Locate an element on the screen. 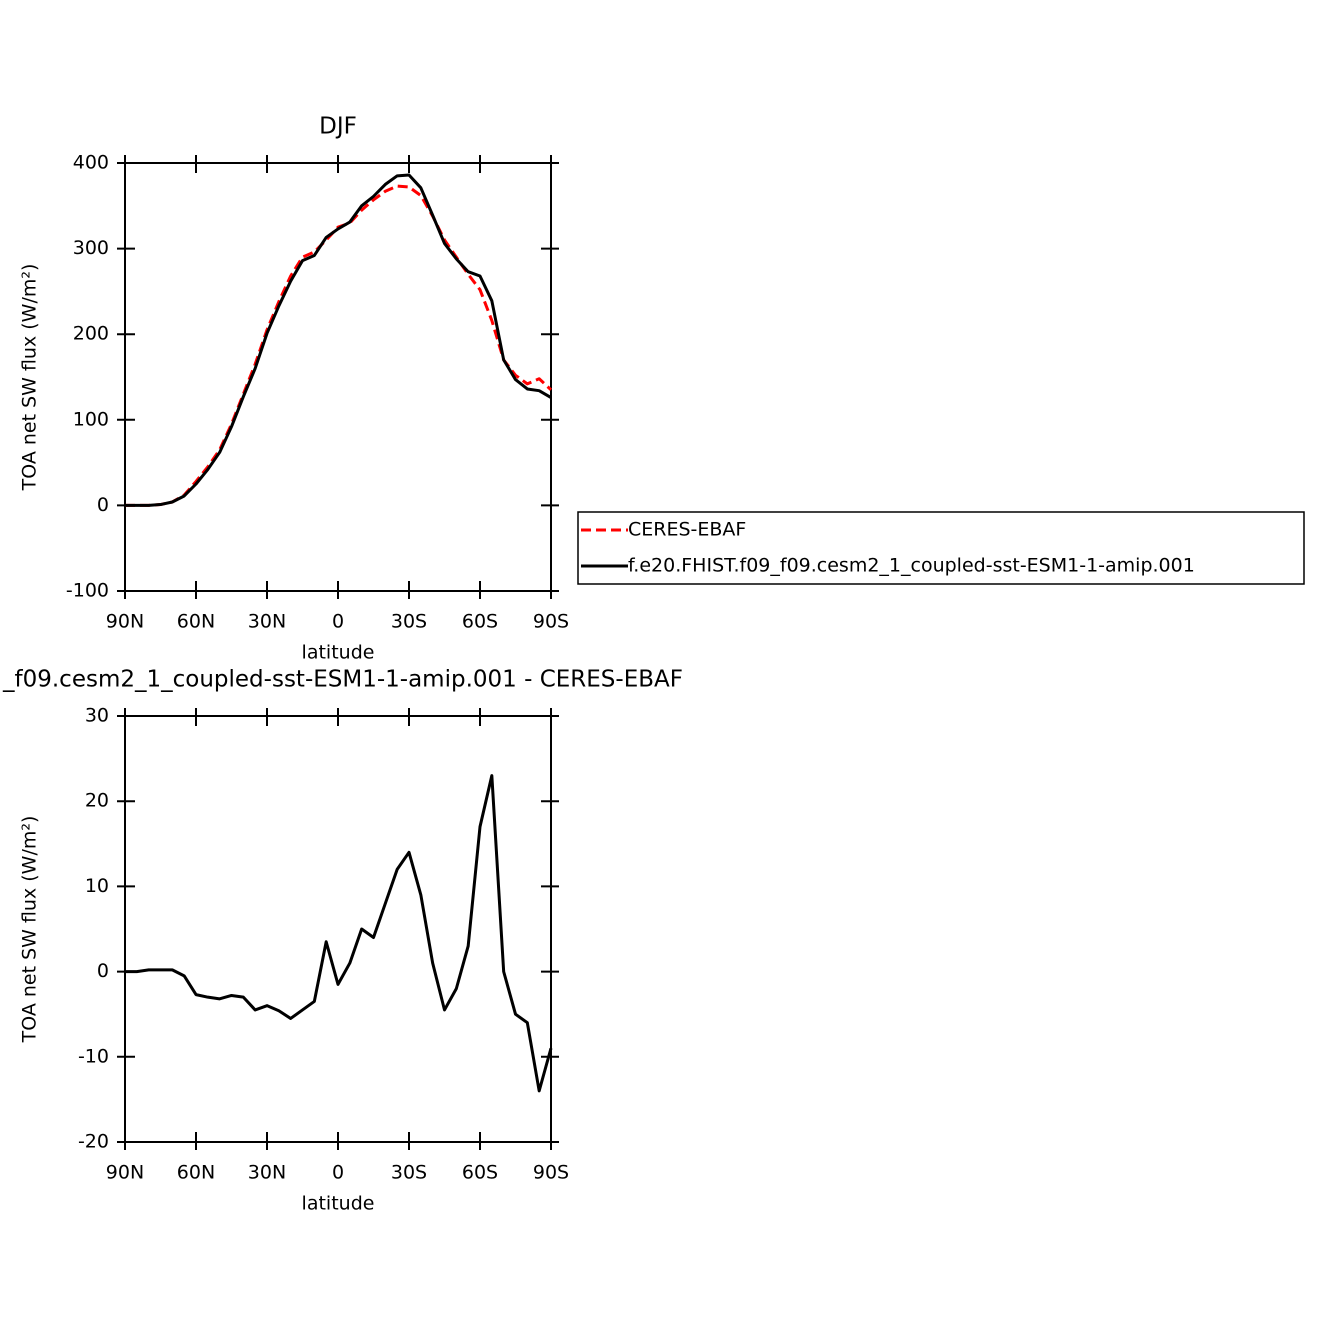 The image size is (1322, 1329). y-tick-label: 100 is located at coordinates (91, 419).